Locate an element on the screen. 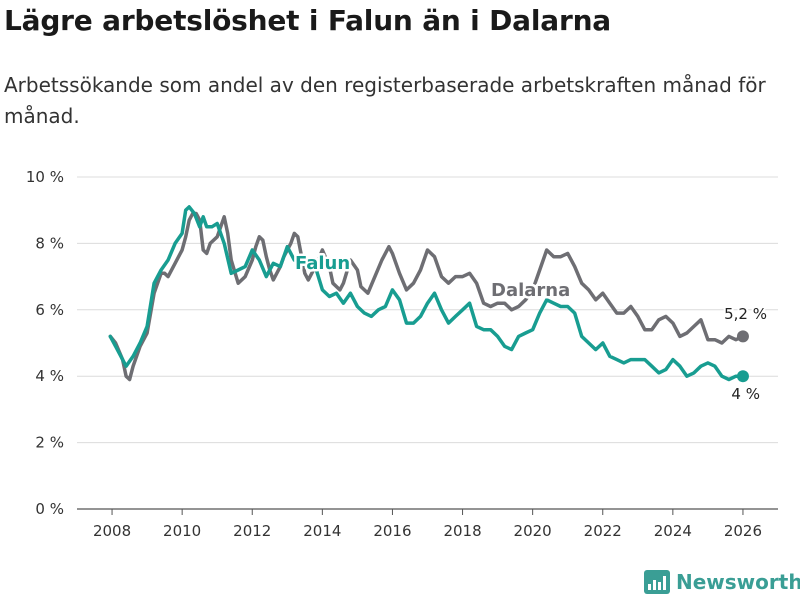  series-label-falun: Falun is located at coordinates (322, 263).